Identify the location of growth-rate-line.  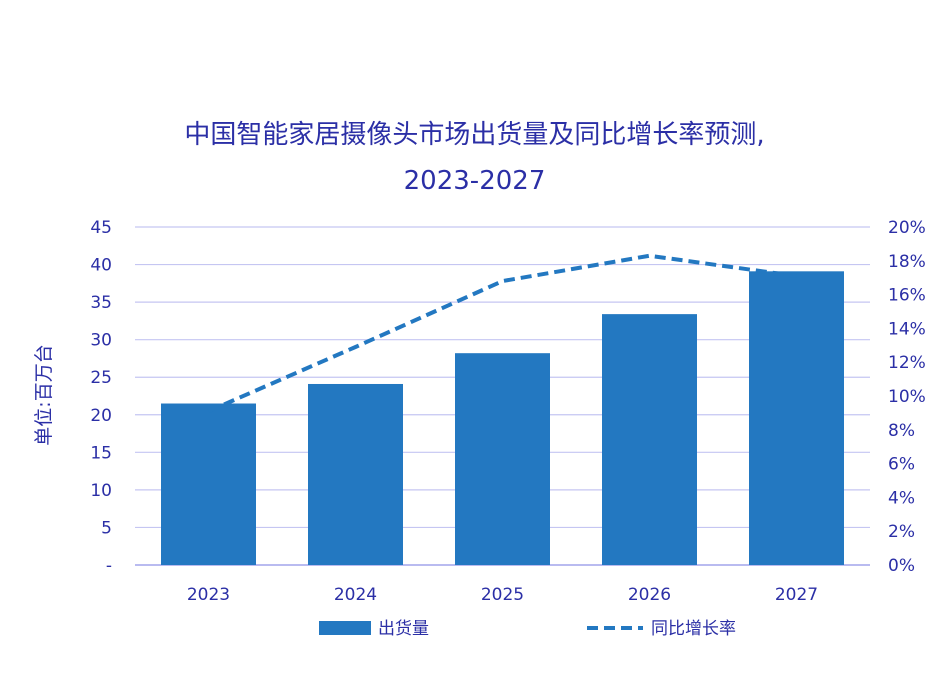
(502, 333).